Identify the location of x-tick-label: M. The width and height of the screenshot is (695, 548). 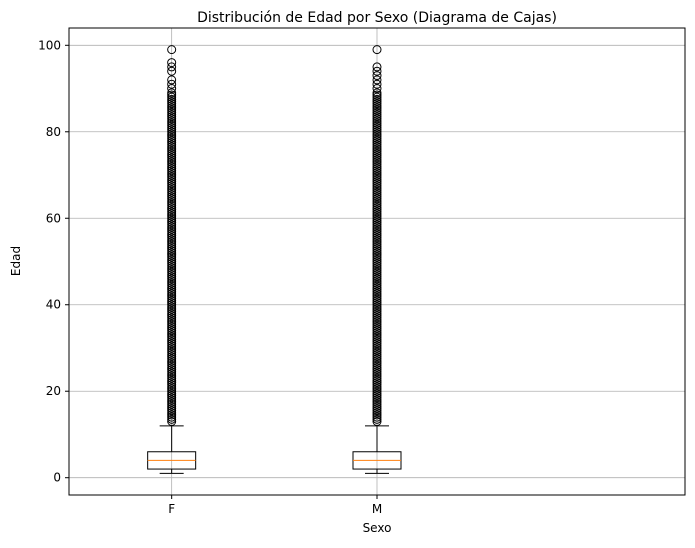
(377, 509).